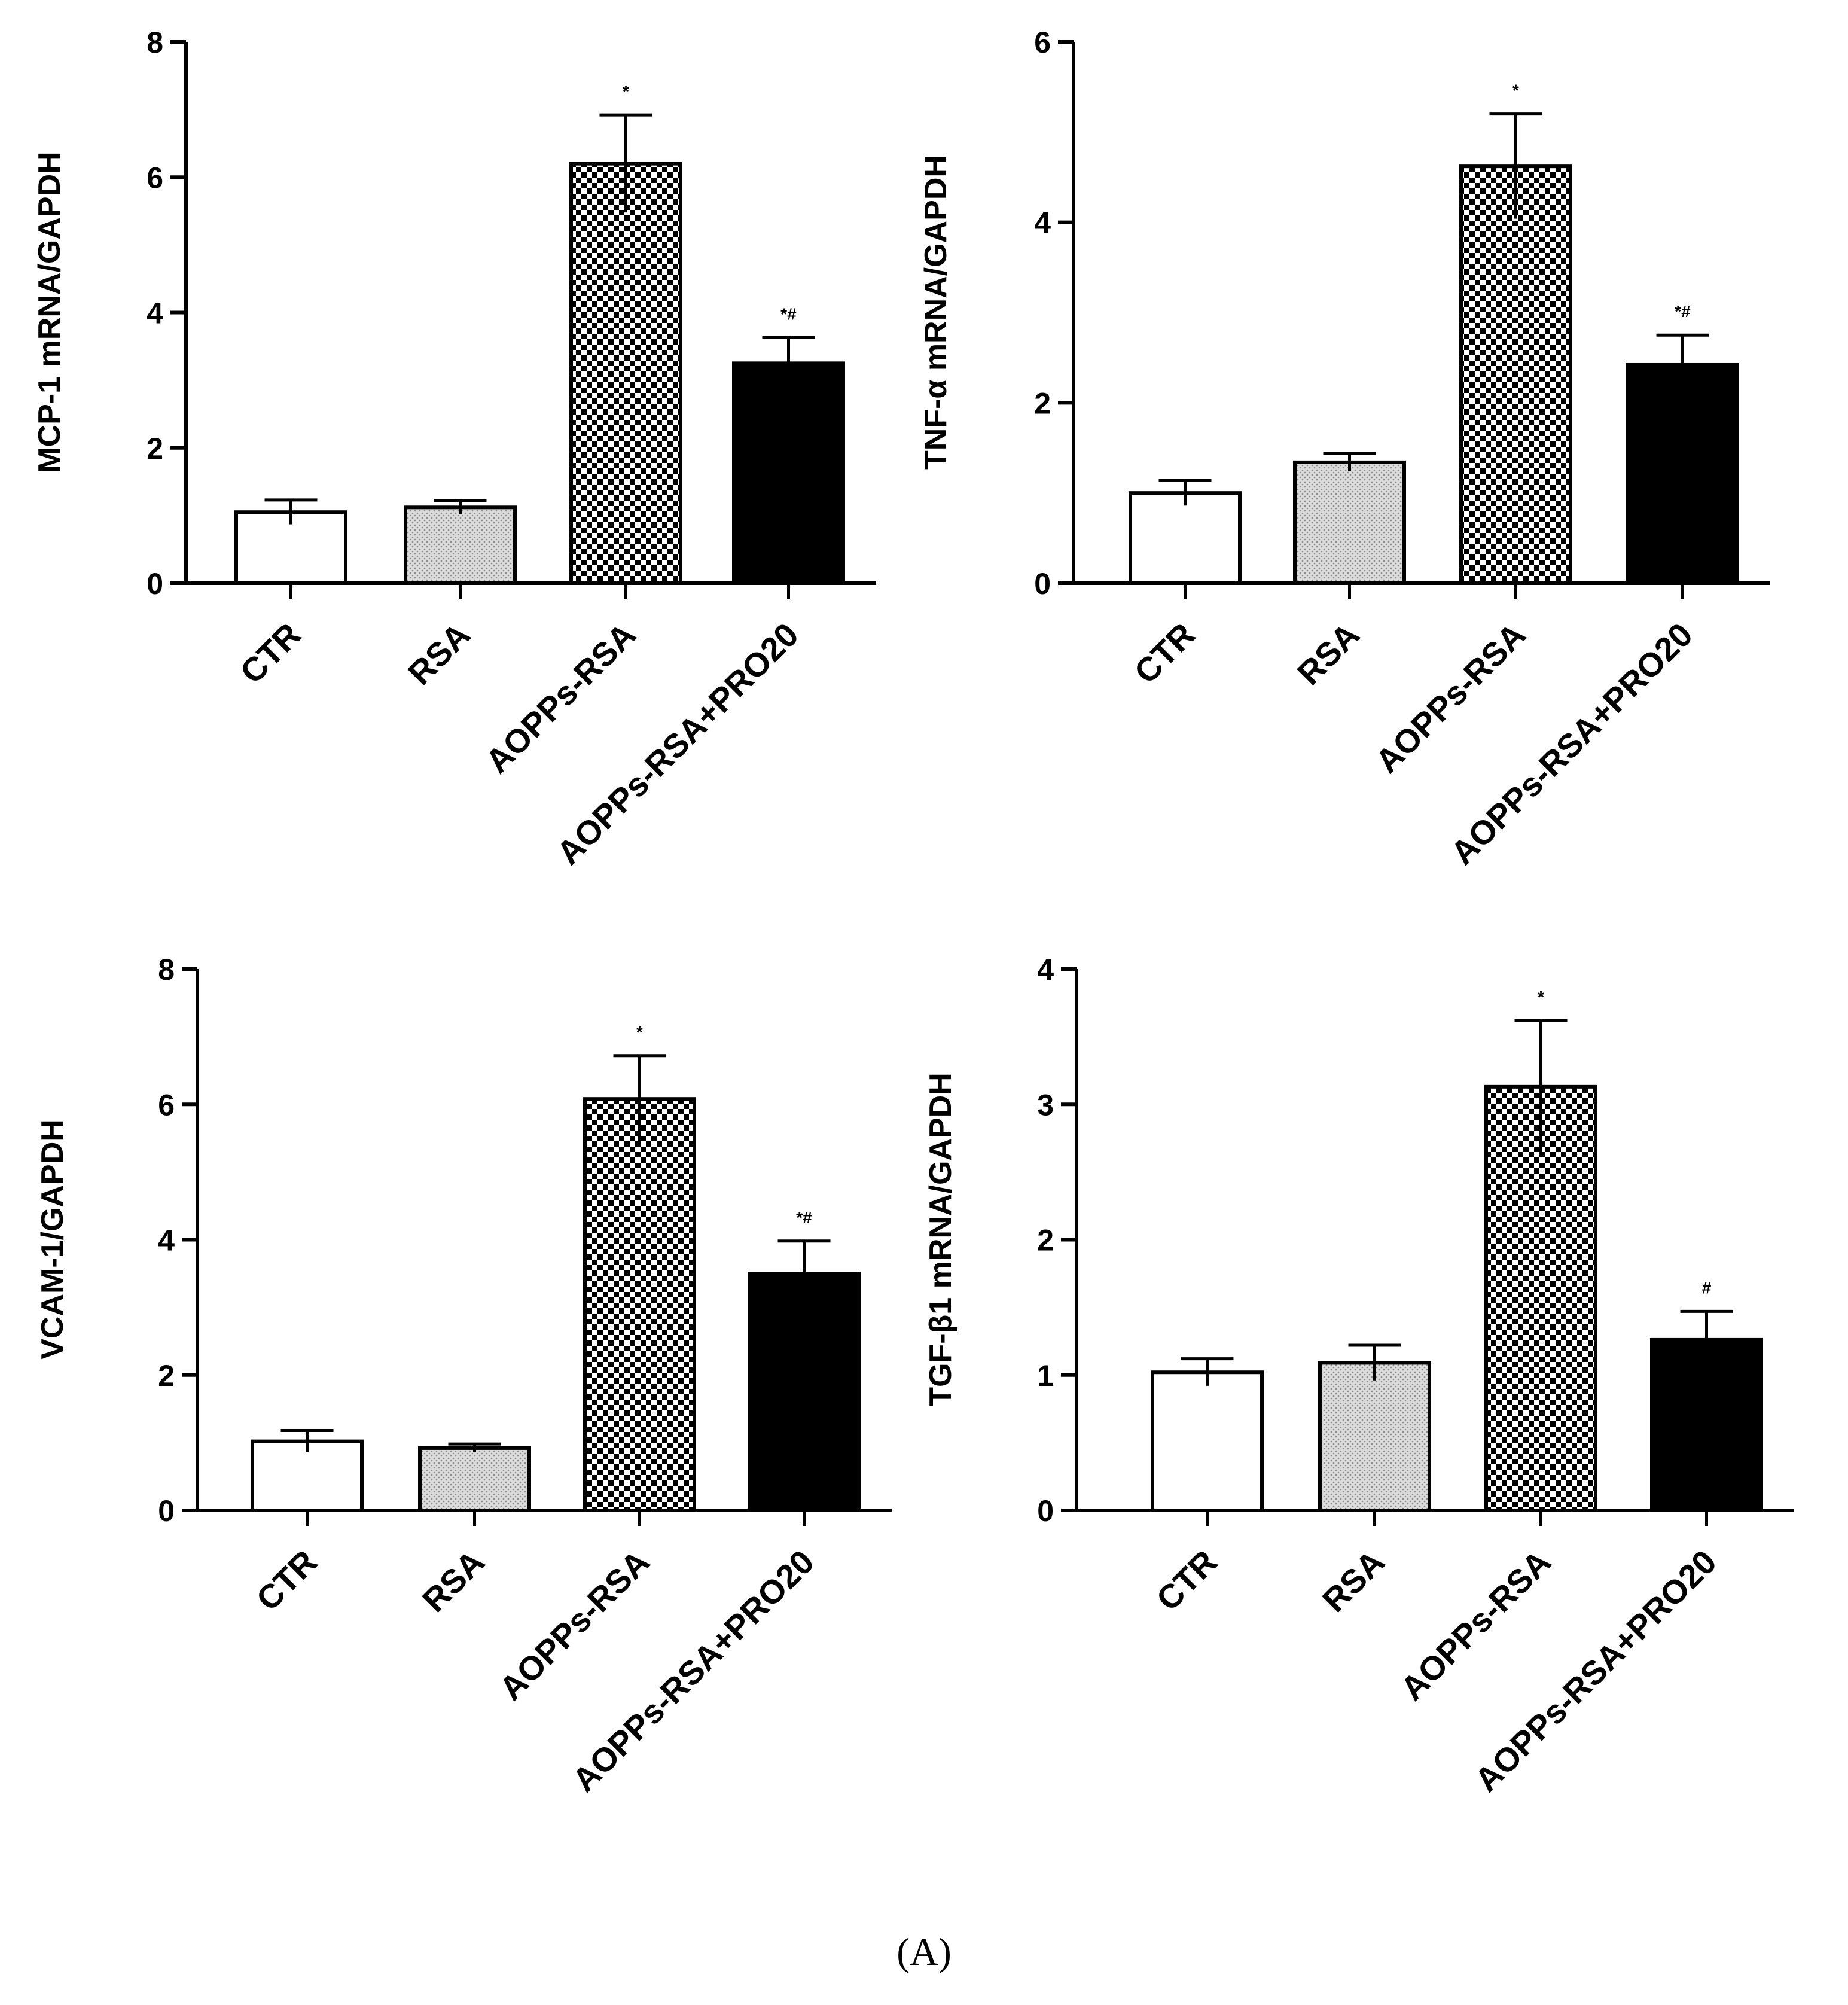  I want to click on significance-marker: #, so click(1707, 1287).